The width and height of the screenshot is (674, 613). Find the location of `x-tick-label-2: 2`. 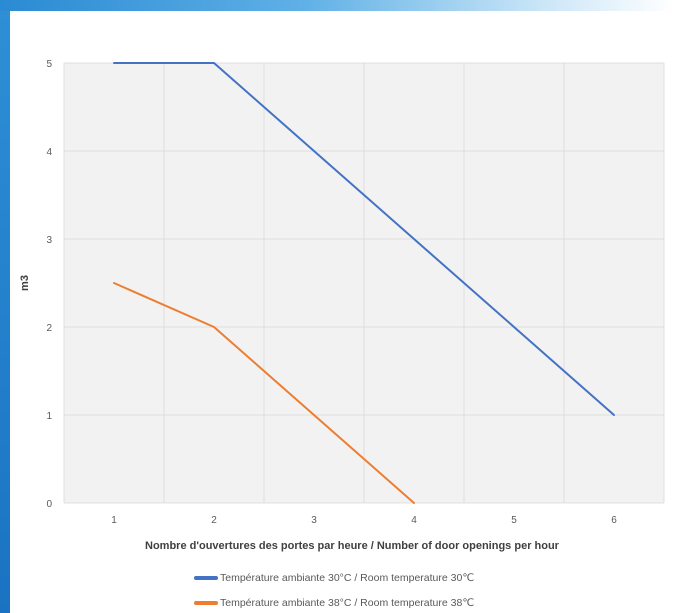

x-tick-label-2: 2 is located at coordinates (214, 520).